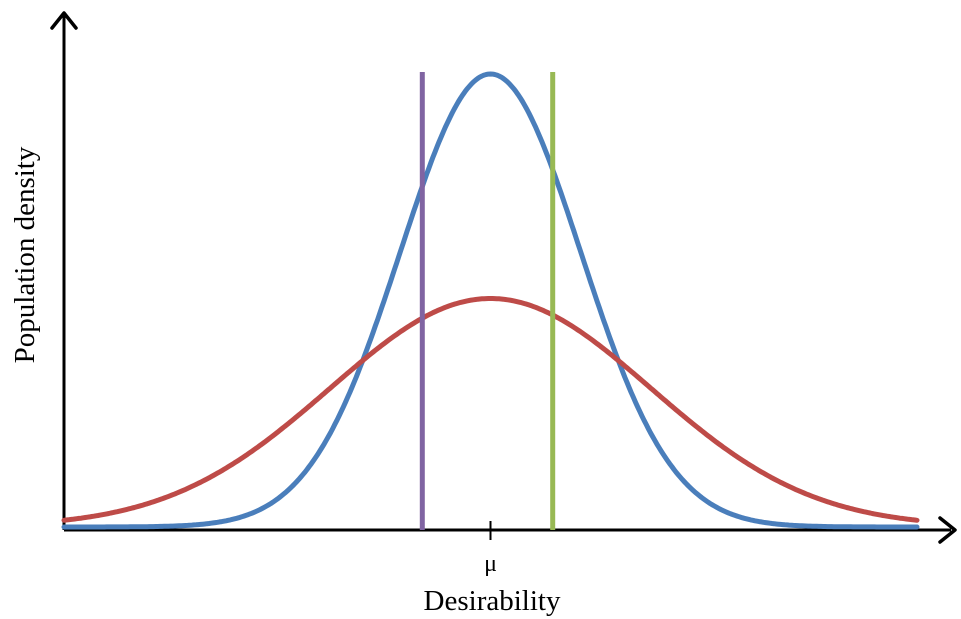  Describe the element at coordinates (947, 530) in the screenshot. I see `x-axis-arrow` at that location.